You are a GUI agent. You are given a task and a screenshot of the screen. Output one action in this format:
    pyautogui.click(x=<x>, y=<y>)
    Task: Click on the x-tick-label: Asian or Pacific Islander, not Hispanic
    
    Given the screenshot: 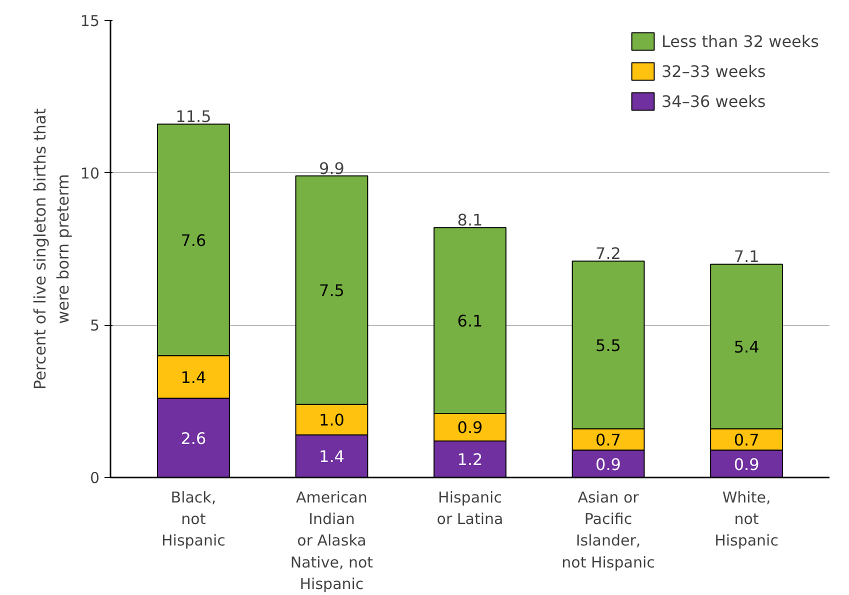 What is the action you would take?
    pyautogui.click(x=608, y=530)
    